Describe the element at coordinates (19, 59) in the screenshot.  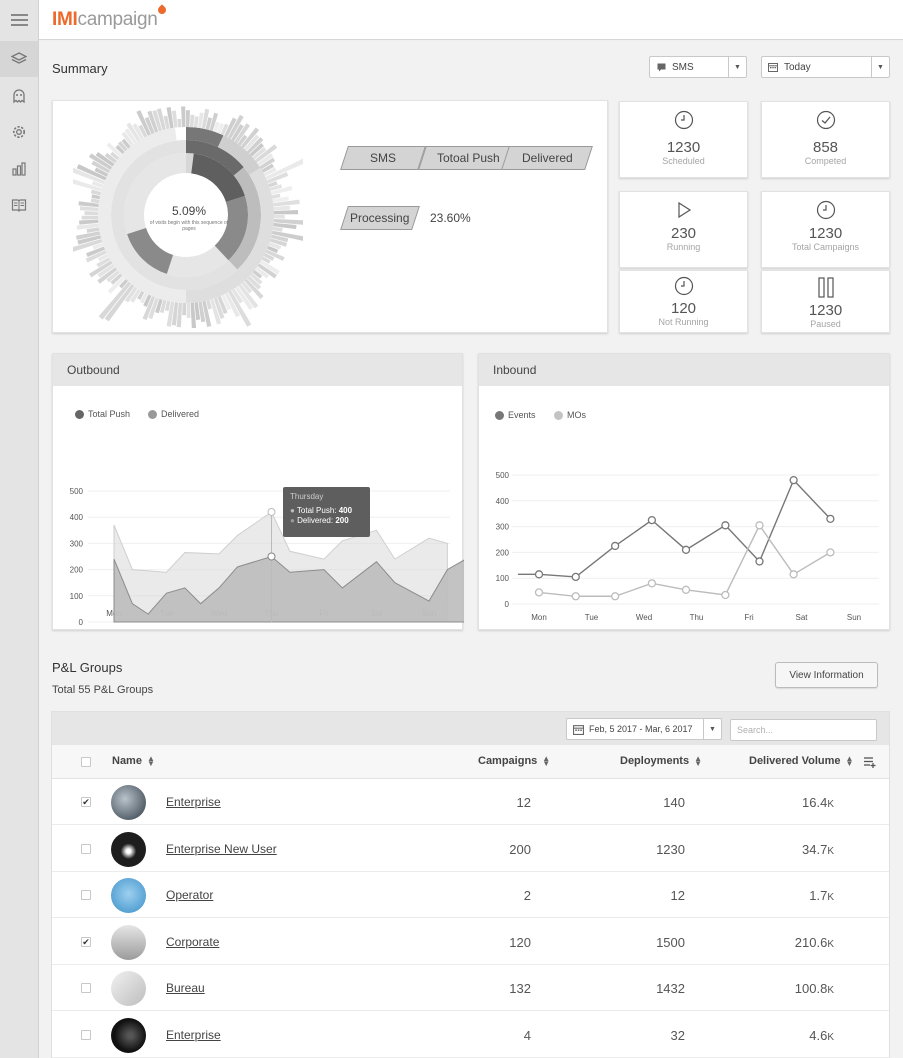
I see `layers-icon` at that location.